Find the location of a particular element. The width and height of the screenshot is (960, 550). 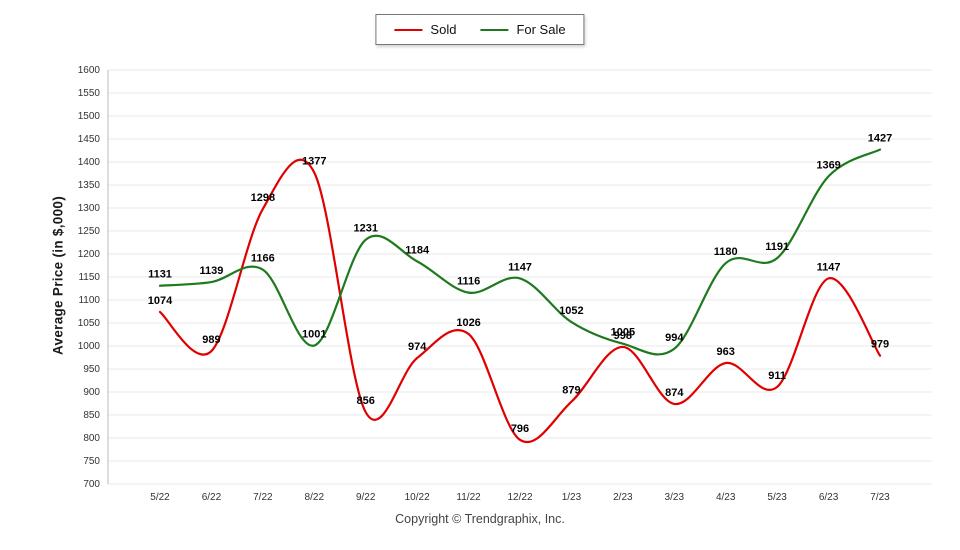

data-label-sold: 879 is located at coordinates (571, 391).